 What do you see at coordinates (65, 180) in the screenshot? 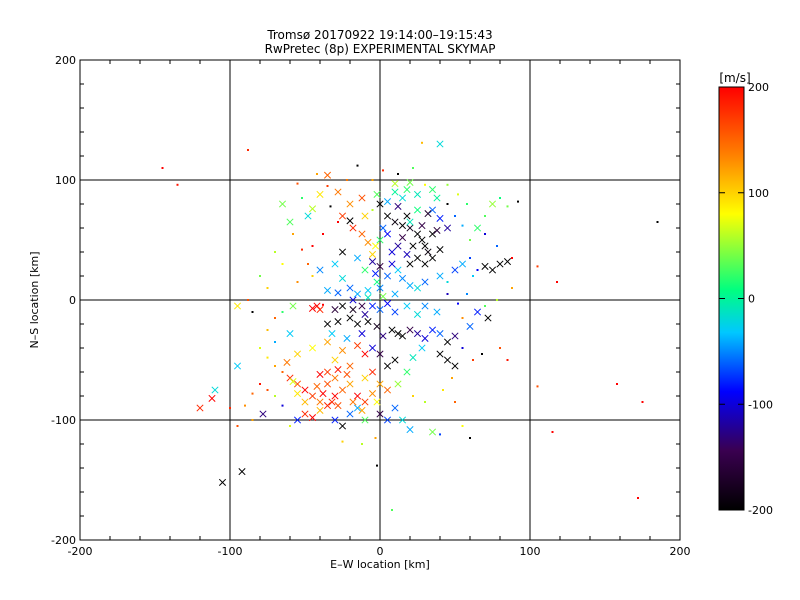
I see `y-tick-label: 100` at bounding box center [65, 180].